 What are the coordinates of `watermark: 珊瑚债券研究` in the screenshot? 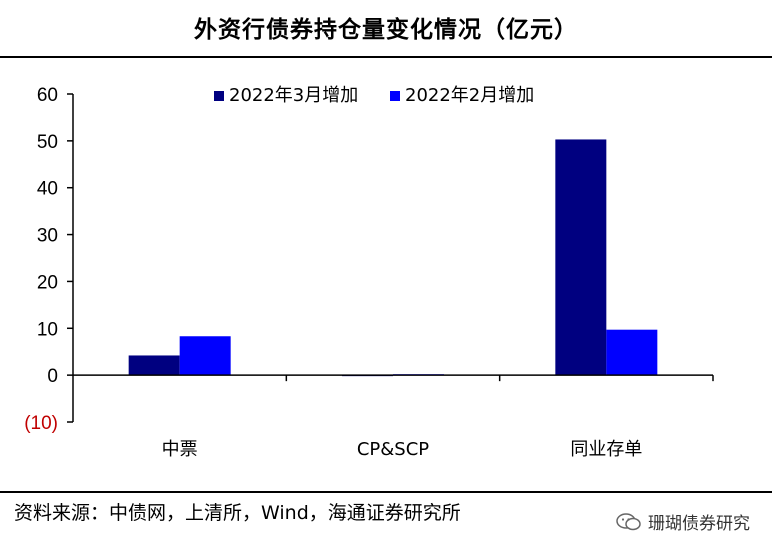 It's located at (683, 521).